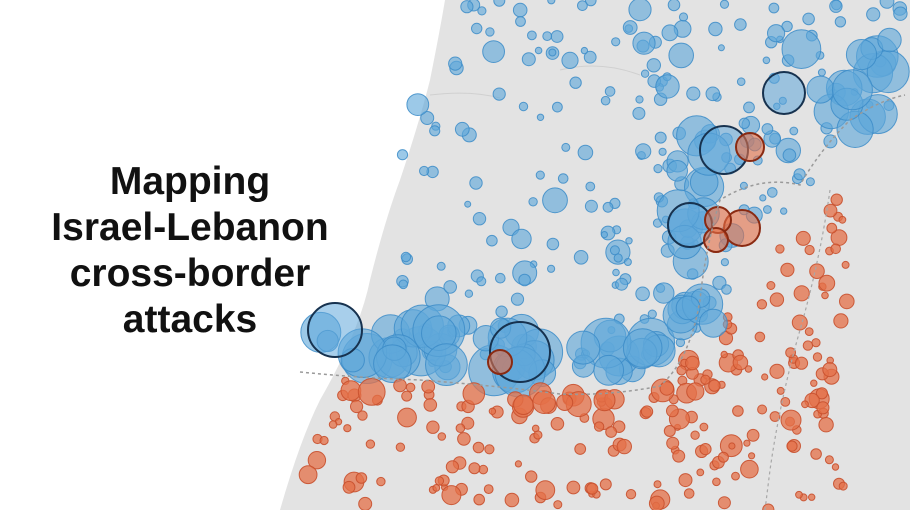  Describe the element at coordinates (335, 330) in the screenshot. I see `highlight-marker` at that location.